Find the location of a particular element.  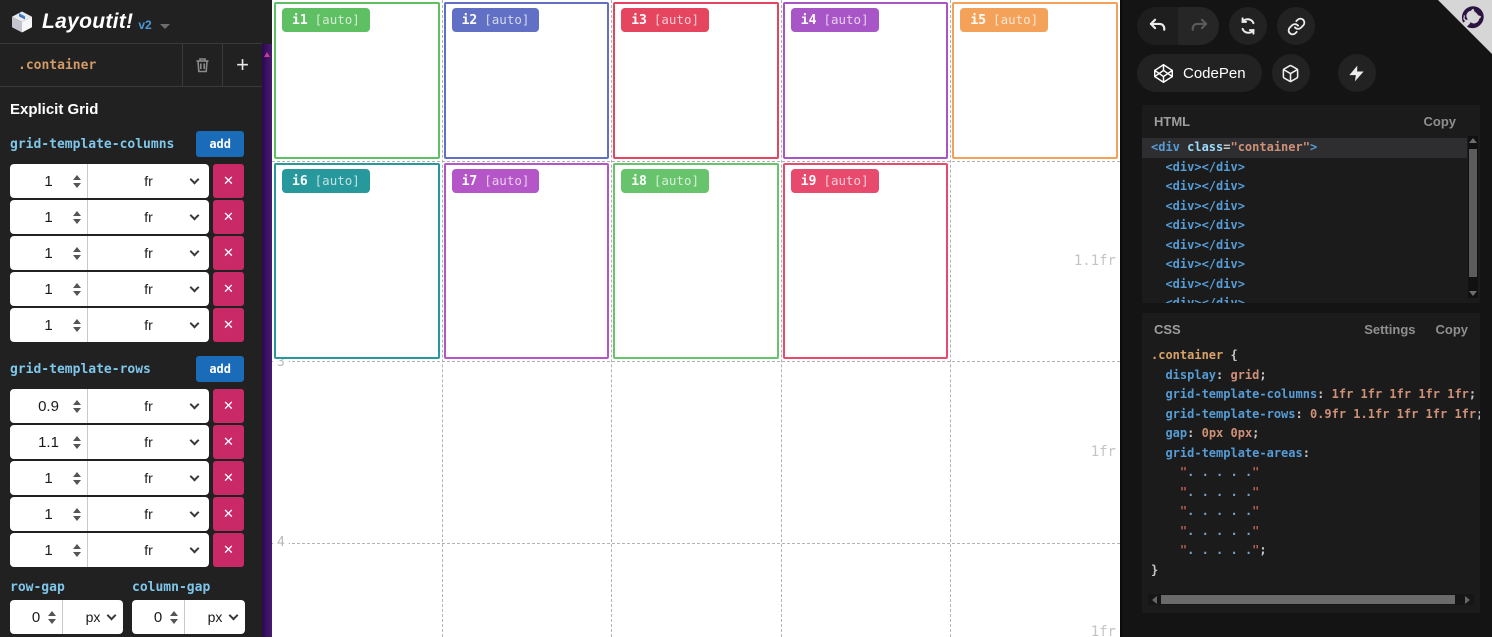

css-copy-button: Copy is located at coordinates (1452, 329).